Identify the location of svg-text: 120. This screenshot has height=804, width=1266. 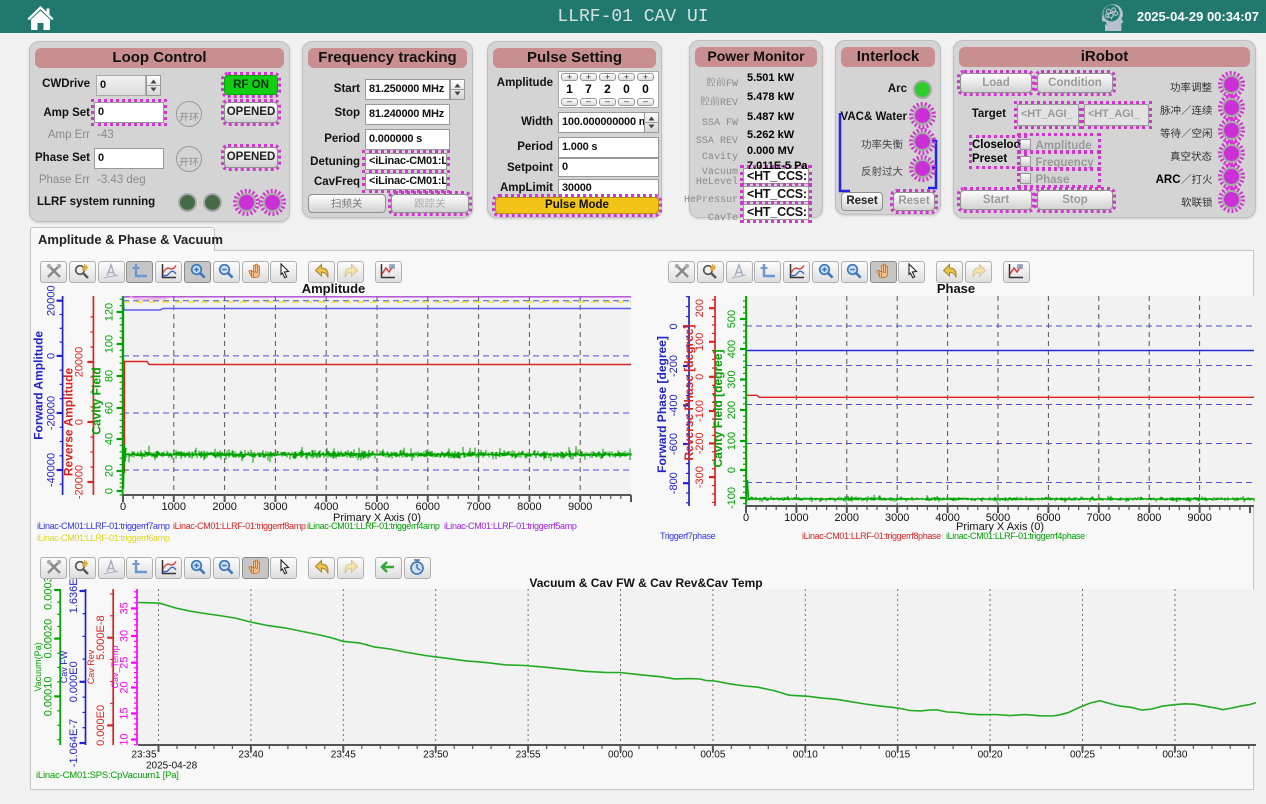
(110, 312).